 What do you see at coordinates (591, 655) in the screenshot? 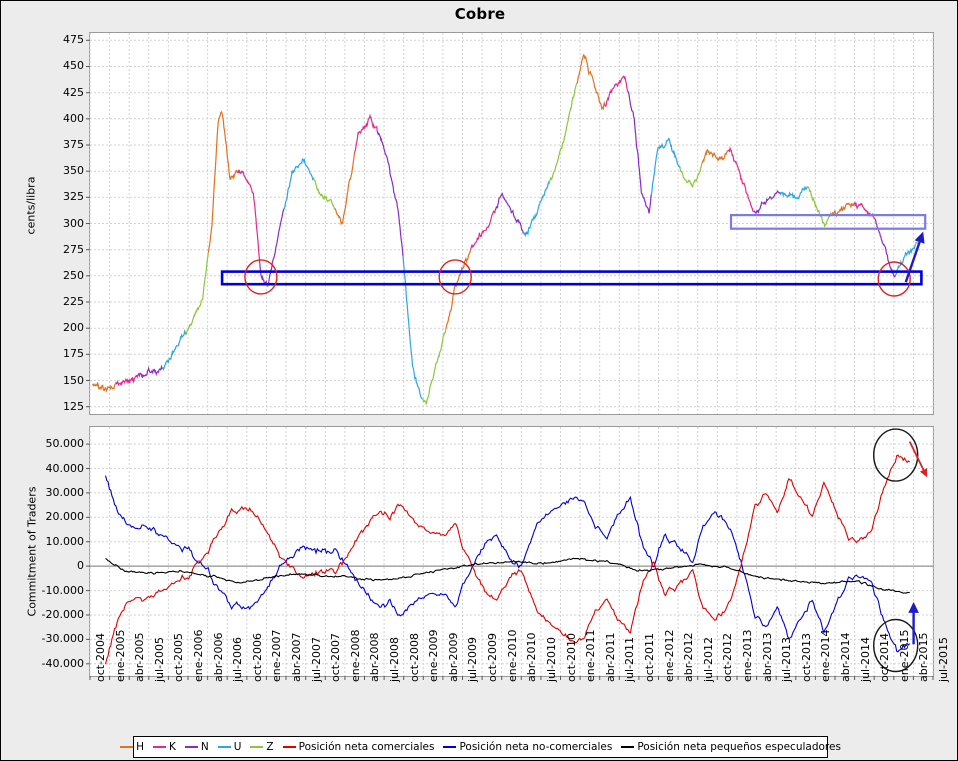
I see `x-tick-label: ene-2011` at bounding box center [591, 655].